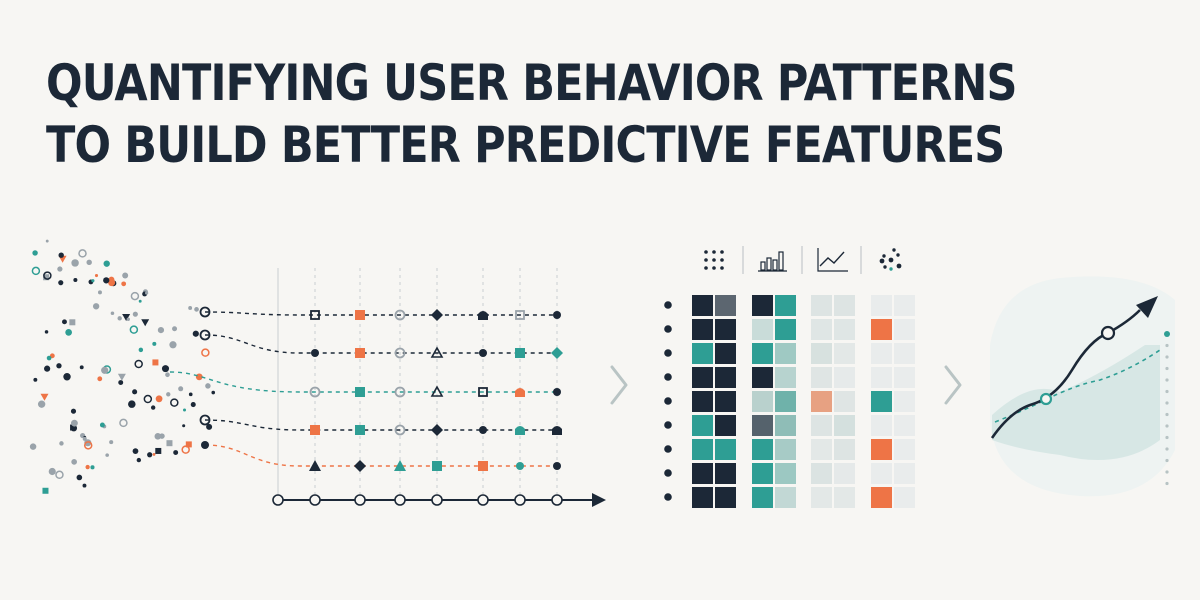  What do you see at coordinates (1147, 307) in the screenshot?
I see `trend-arrowhead` at bounding box center [1147, 307].